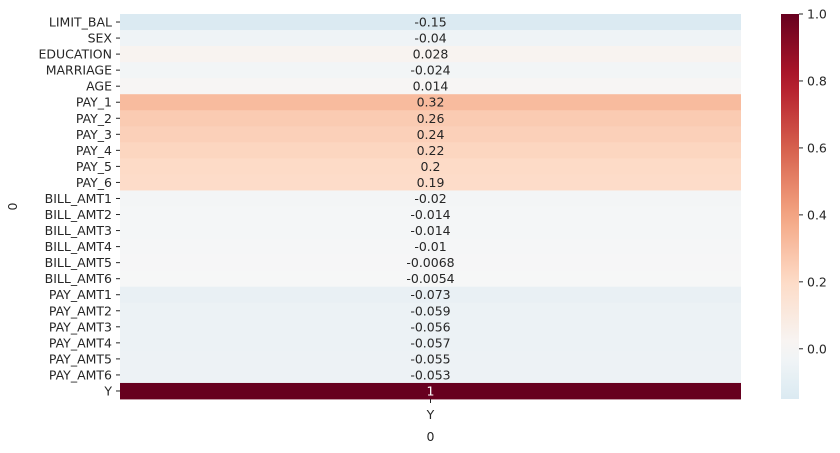 This screenshot has width=840, height=453. What do you see at coordinates (94, 166) in the screenshot?
I see `y-tick-label: PAY_5` at bounding box center [94, 166].